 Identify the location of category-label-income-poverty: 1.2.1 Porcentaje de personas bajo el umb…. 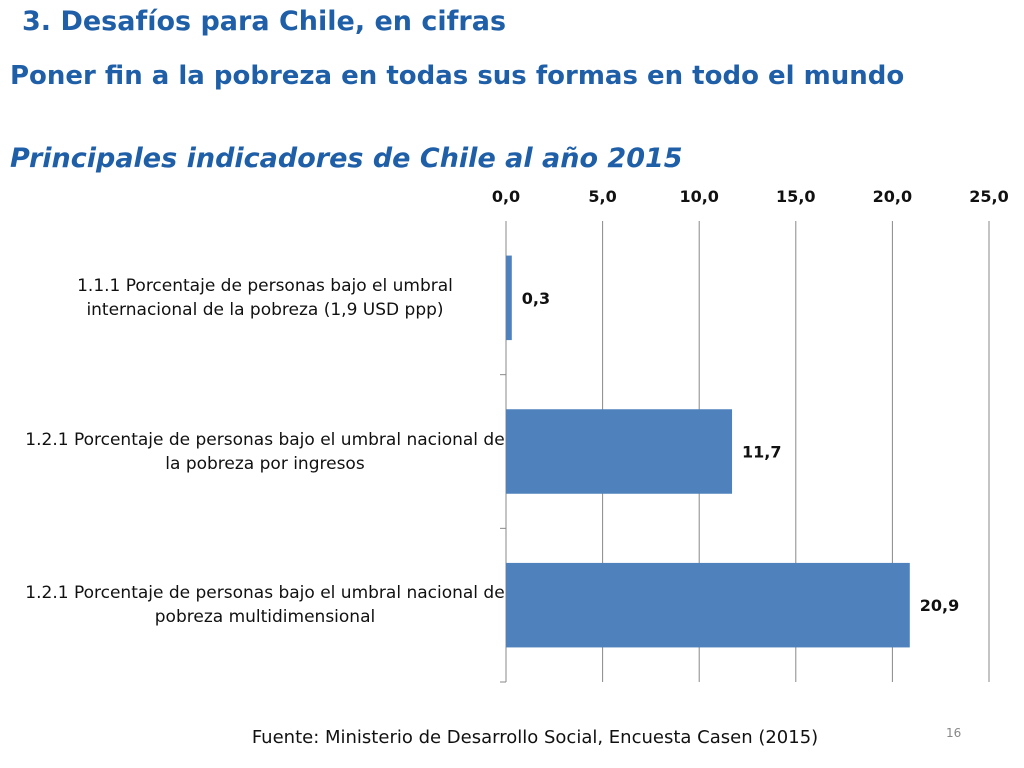
(265, 451).